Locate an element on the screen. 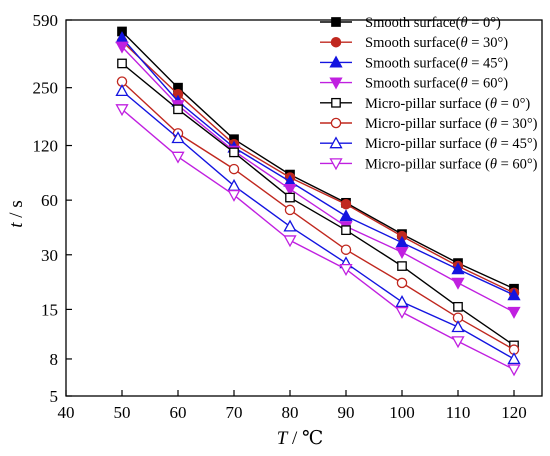 This screenshot has height=456, width=550. legend-item: Smooth surface(θ = 0°) is located at coordinates (410, 23).